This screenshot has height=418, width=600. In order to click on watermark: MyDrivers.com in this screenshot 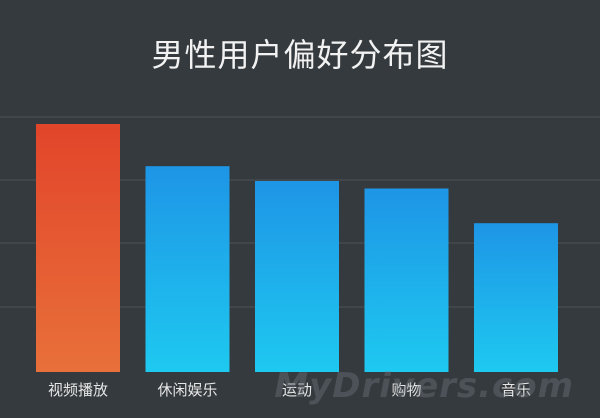, I will do `click(424, 386)`.